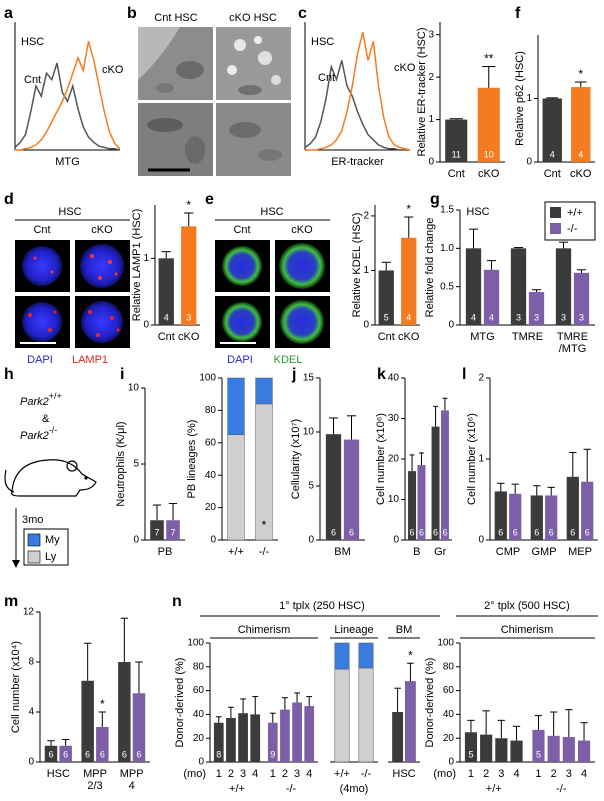  Describe the element at coordinates (236, 552) in the screenshot. I see `x-tick-label: +/+` at that location.